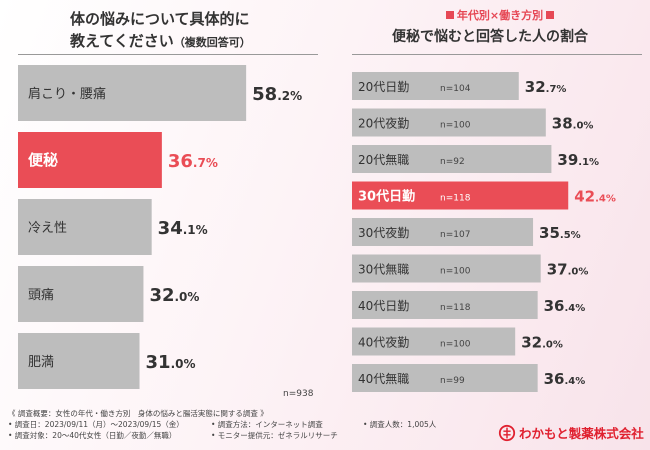 The width and height of the screenshot is (650, 450). I want to click on company-name: わかもと製薬株式会社, so click(581, 433).